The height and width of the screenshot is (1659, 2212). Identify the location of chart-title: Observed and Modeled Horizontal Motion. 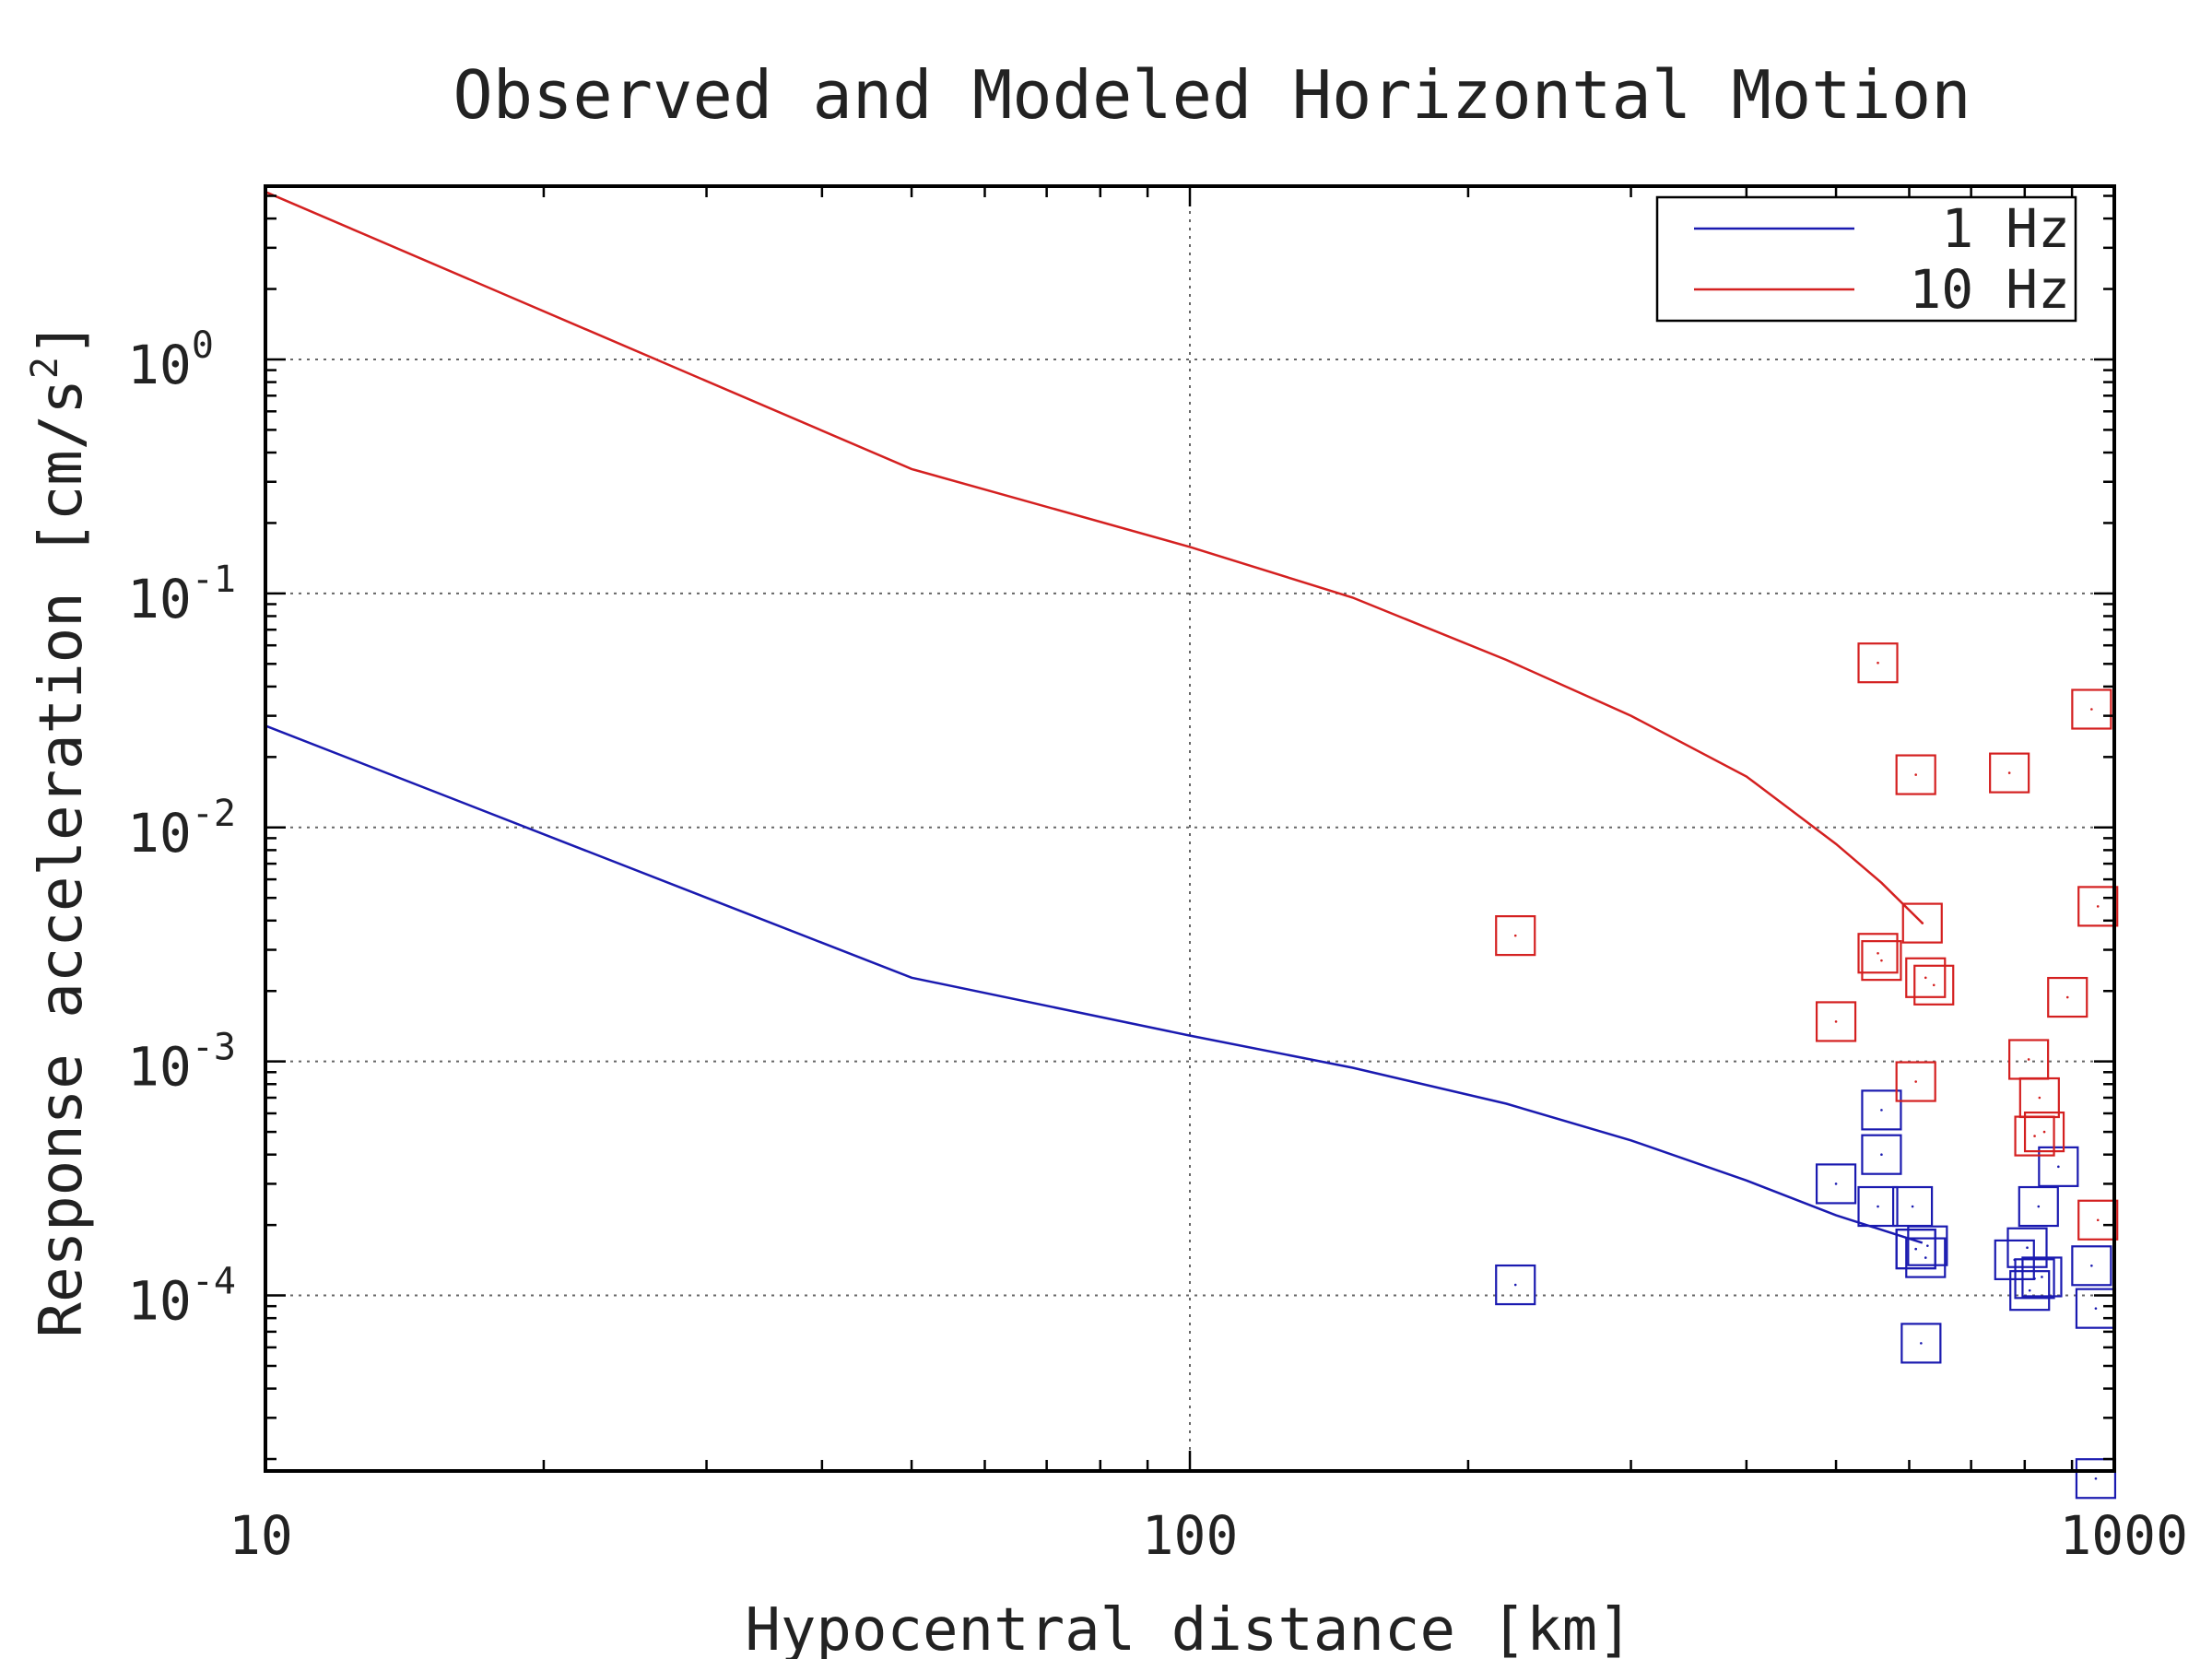
(1212, 95).